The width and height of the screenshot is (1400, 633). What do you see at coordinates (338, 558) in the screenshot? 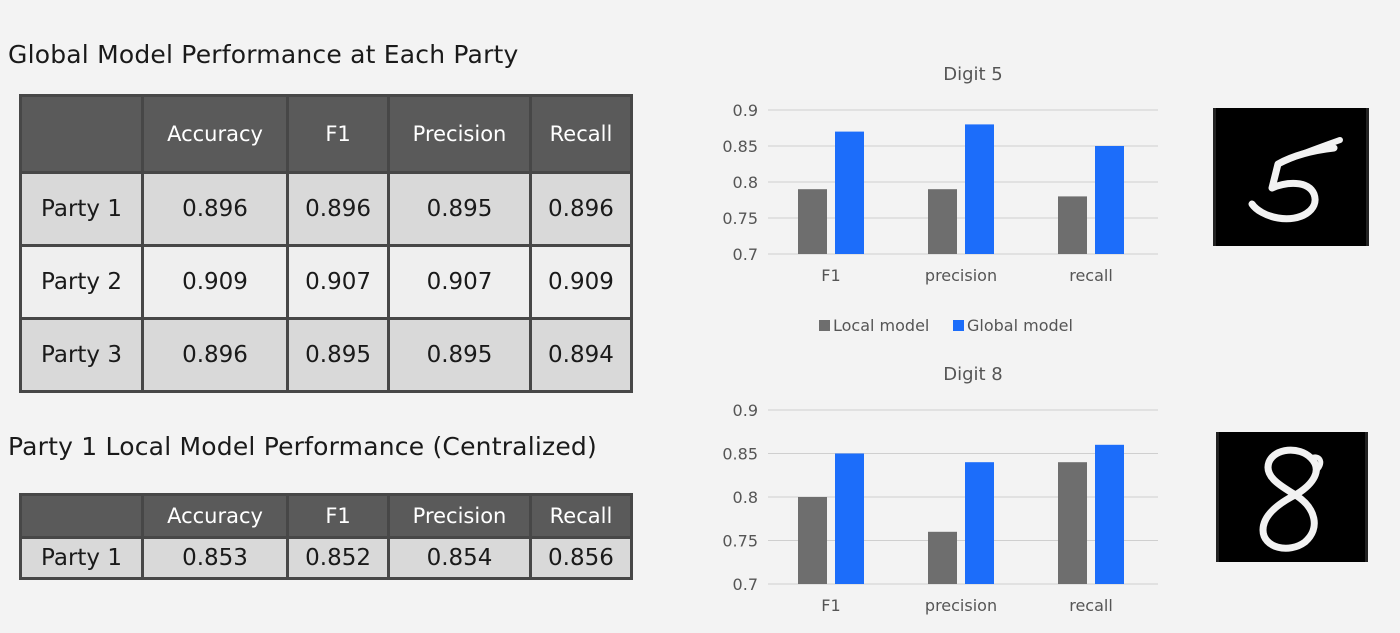
I see `table-cell: 0.852` at bounding box center [338, 558].